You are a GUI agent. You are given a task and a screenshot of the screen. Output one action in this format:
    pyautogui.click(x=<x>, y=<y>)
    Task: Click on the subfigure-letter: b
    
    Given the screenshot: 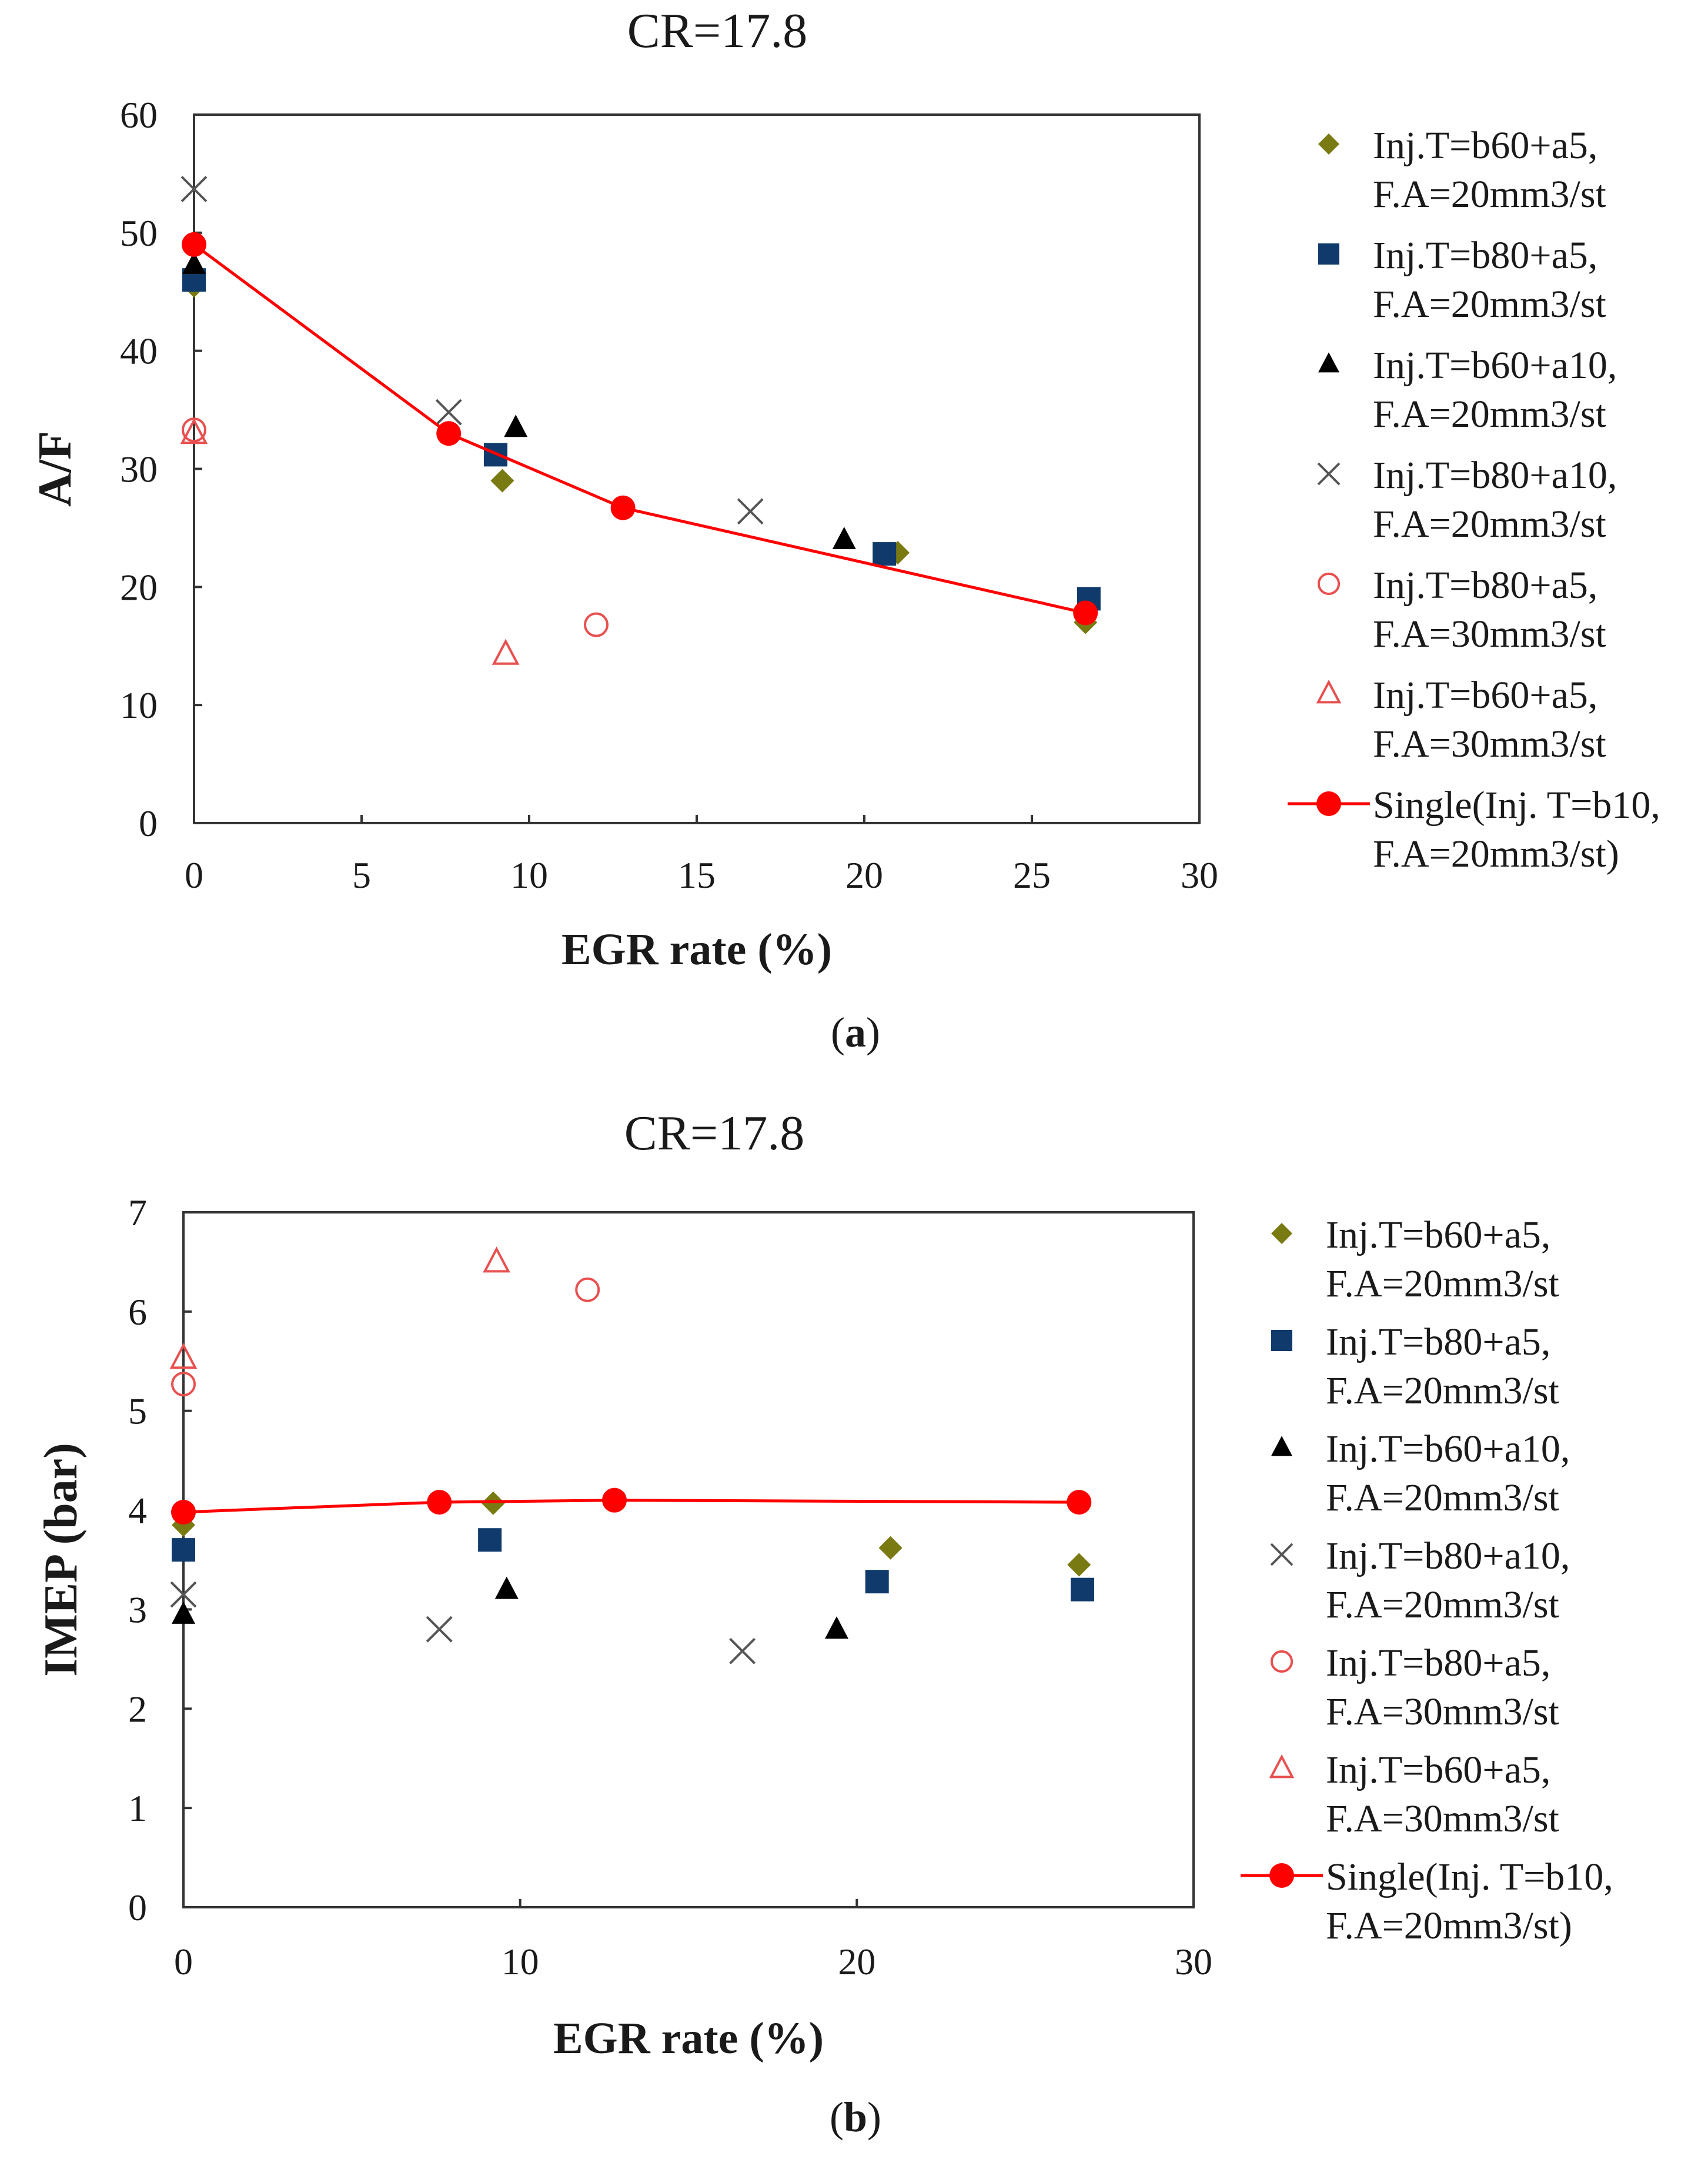 What is the action you would take?
    pyautogui.click(x=855, y=2117)
    